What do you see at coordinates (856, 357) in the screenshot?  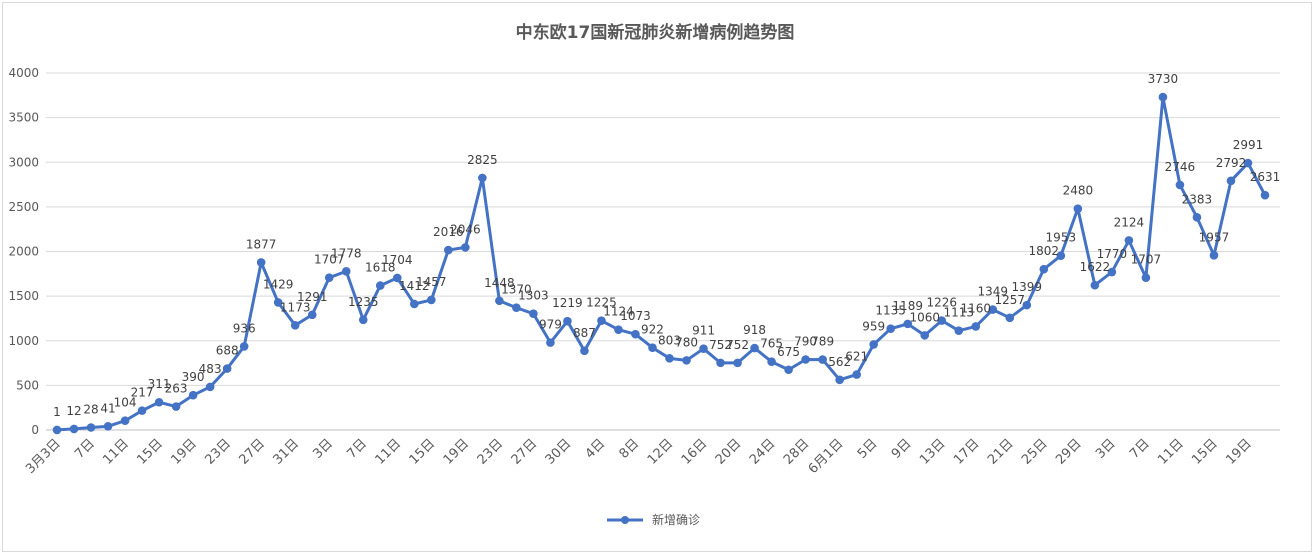 I see `data-label: 621` at bounding box center [856, 357].